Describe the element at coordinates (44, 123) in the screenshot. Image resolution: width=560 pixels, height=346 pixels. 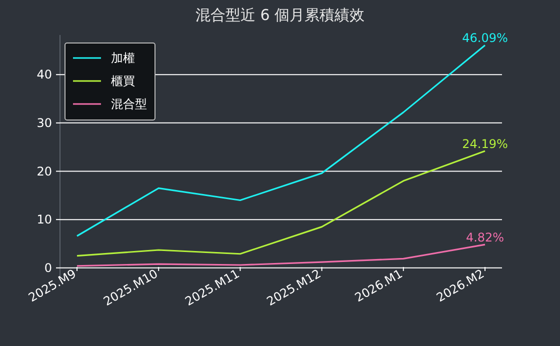
I see `y-tick-label: 30` at that location.